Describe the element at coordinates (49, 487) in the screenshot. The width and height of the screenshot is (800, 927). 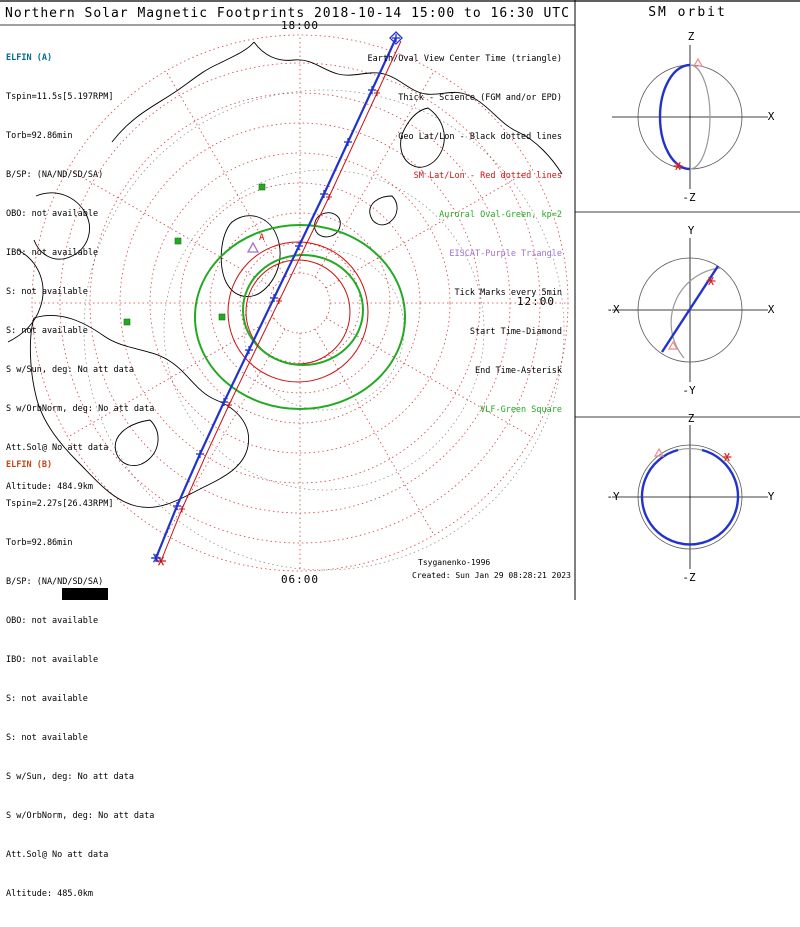
I see `elfin-a-line: Altitude: 484.9km` at that location.